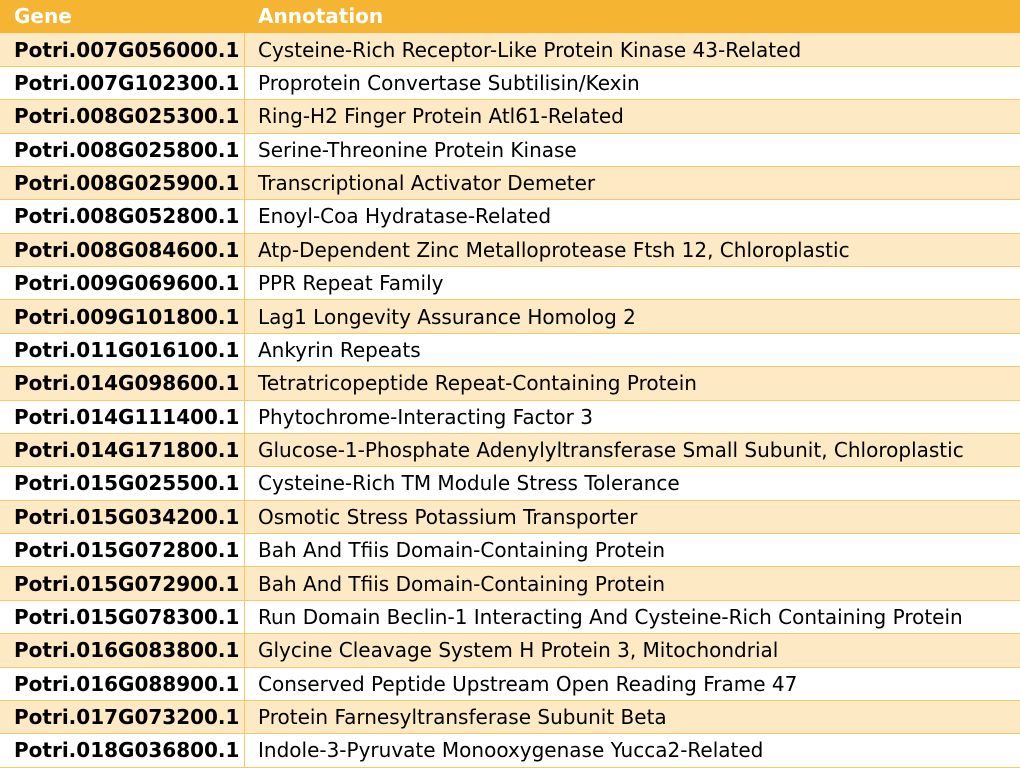  What do you see at coordinates (122, 717) in the screenshot?
I see `gene-id-cell: Potri.017G073200.1` at bounding box center [122, 717].